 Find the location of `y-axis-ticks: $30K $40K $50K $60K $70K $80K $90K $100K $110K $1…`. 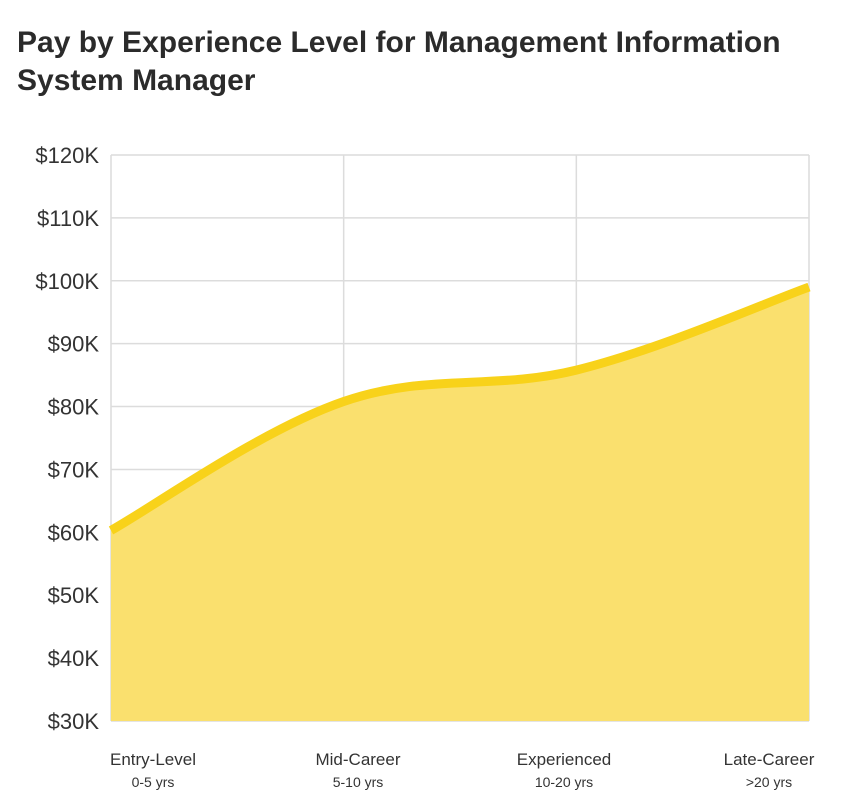

y-axis-ticks: $30K $40K $50K $60K $70K $80K $90K $100K $110K $1… is located at coordinates (67, 438).